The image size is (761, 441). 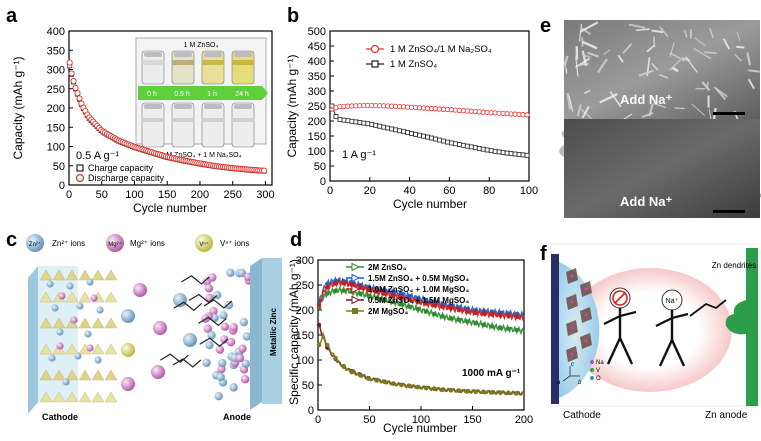 I want to click on ball-label: Vⁿ⁺, so click(x=203, y=244).